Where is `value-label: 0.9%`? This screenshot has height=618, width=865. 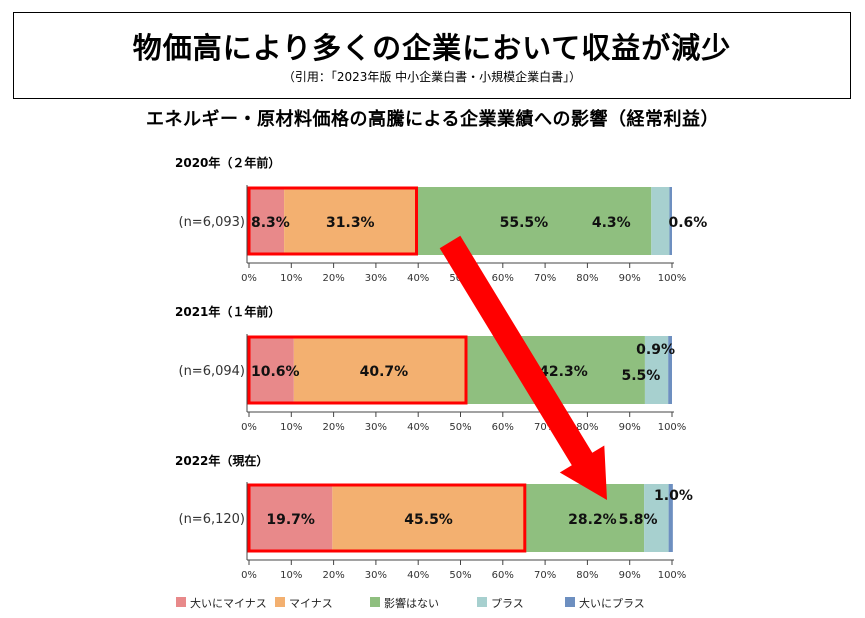
value-label: 0.9% is located at coordinates (655, 350).